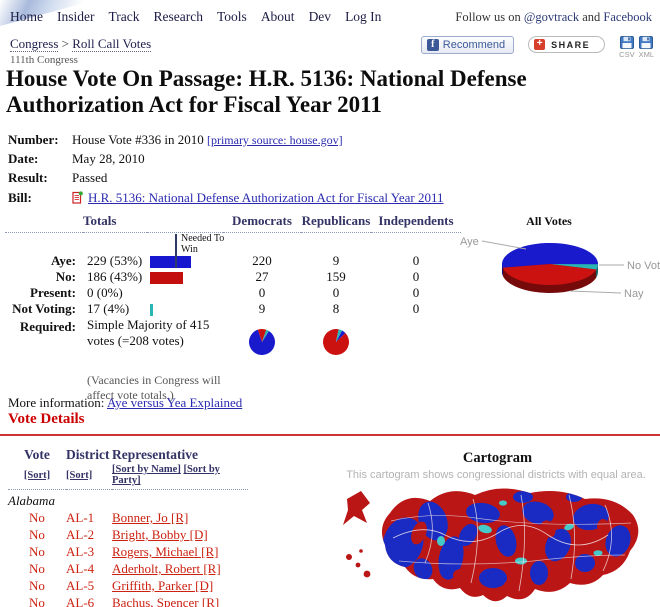 Image resolution: width=660 pixels, height=607 pixels. Describe the element at coordinates (277, 16) in the screenshot. I see `nav-about: About` at that location.